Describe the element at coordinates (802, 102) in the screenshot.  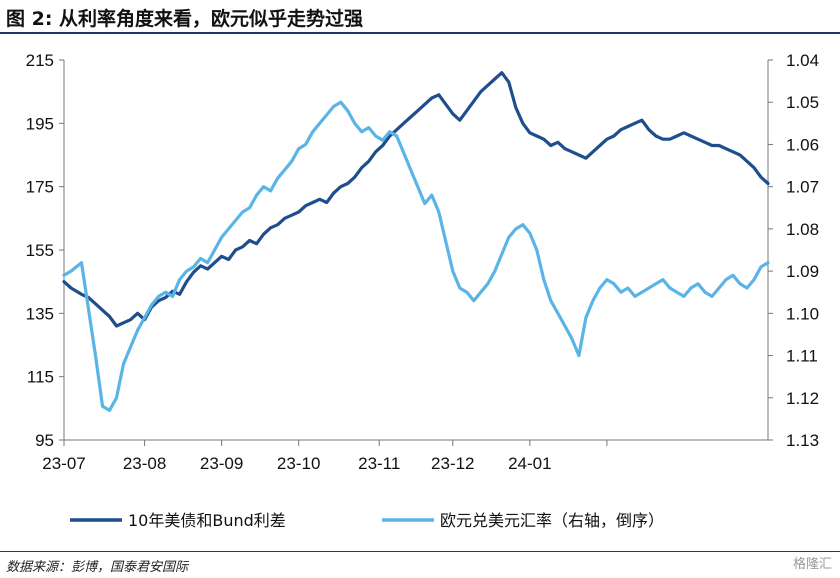
I see `right-tick-label: 1.05` at that location.